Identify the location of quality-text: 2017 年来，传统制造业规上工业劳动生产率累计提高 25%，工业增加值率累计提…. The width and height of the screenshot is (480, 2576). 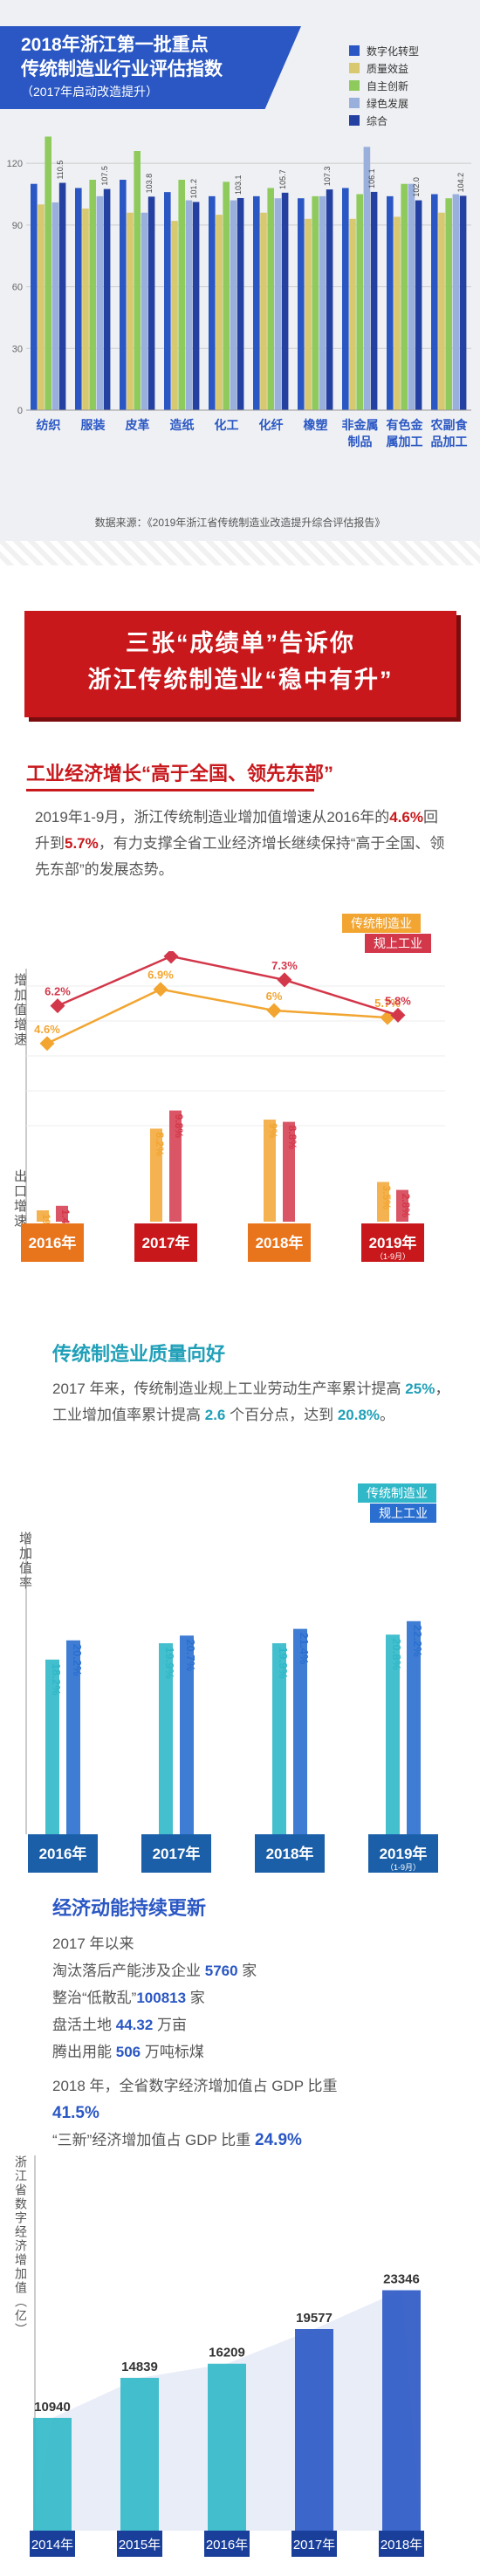
(251, 1402).